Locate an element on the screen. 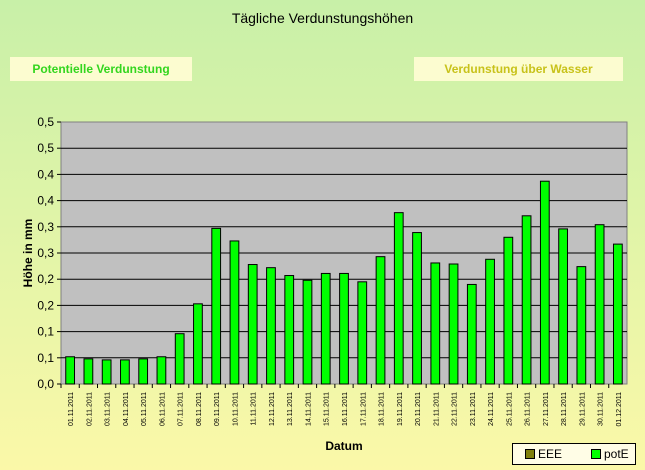 This screenshot has height=470, width=645. legend: EEE potE is located at coordinates (574, 454).